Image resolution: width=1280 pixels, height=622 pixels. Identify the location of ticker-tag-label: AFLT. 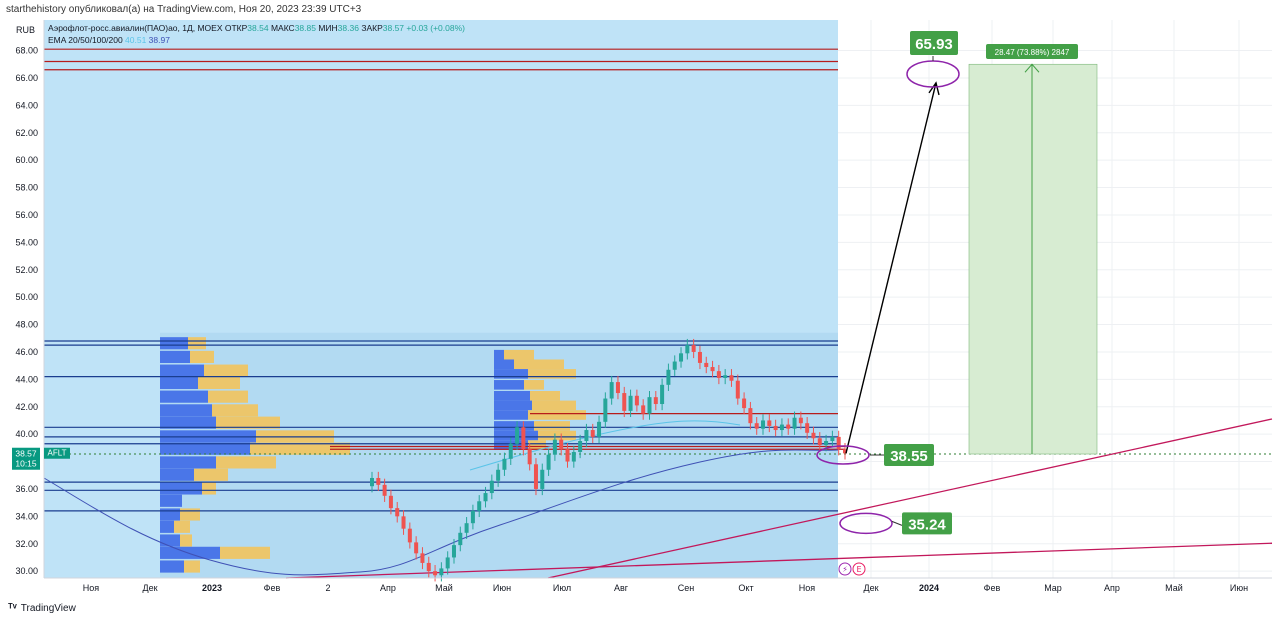
(57, 453).